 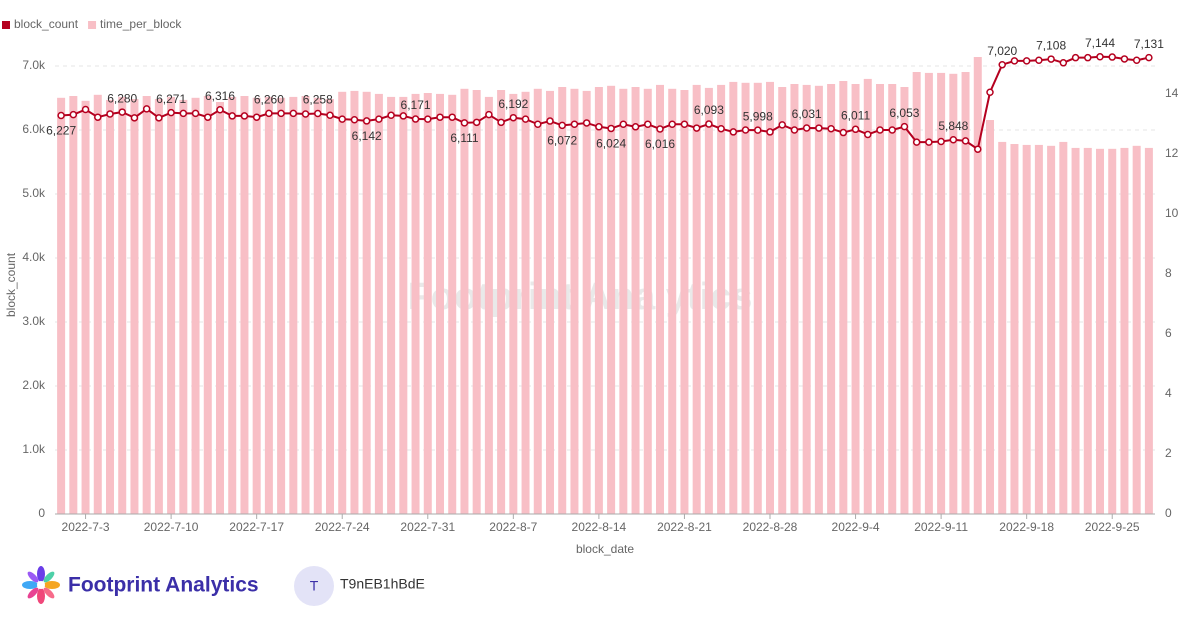 I want to click on y-tick-label: 2.0k, so click(x=34, y=385).